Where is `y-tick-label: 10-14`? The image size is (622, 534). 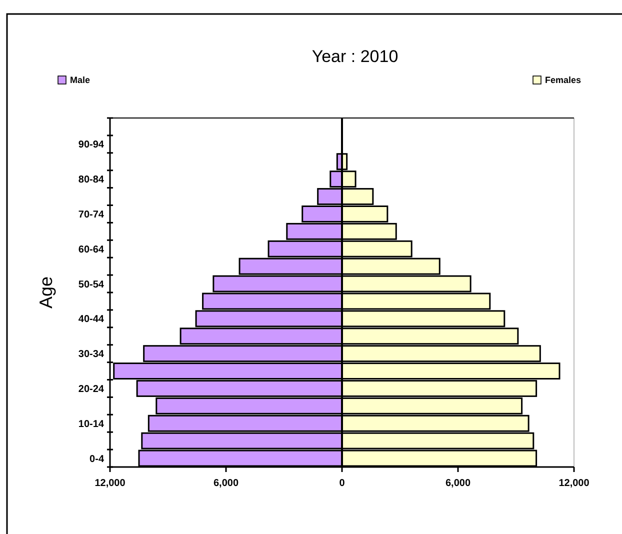 y-tick-label: 10-14 is located at coordinates (91, 424).